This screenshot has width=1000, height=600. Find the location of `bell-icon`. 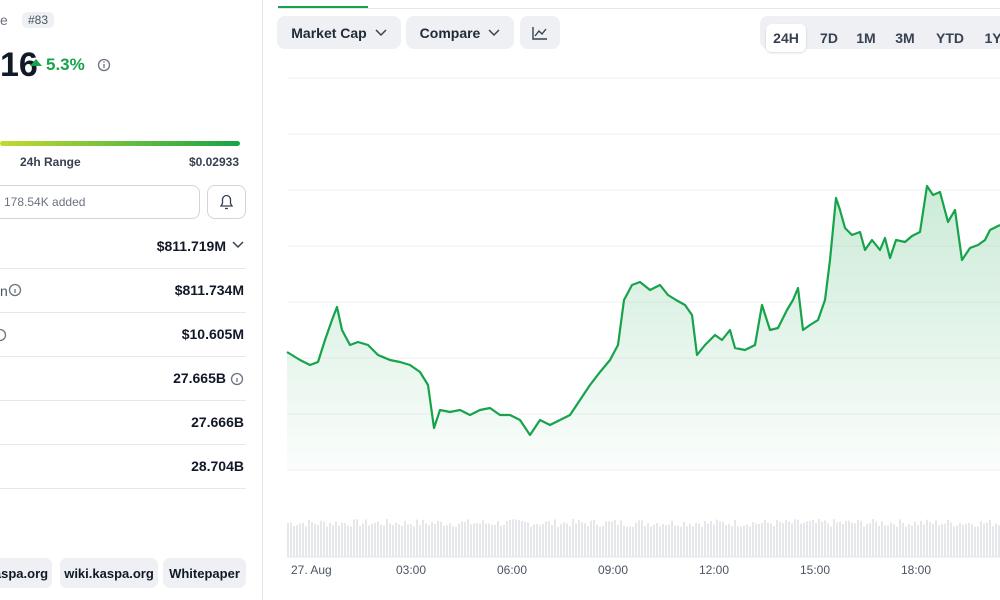

bell-icon is located at coordinates (226, 202).